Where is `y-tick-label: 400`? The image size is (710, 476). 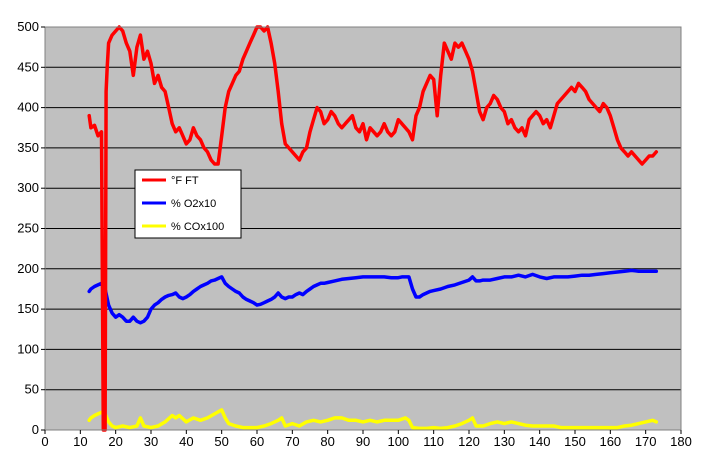
y-tick-label: 400 is located at coordinates (28, 107).